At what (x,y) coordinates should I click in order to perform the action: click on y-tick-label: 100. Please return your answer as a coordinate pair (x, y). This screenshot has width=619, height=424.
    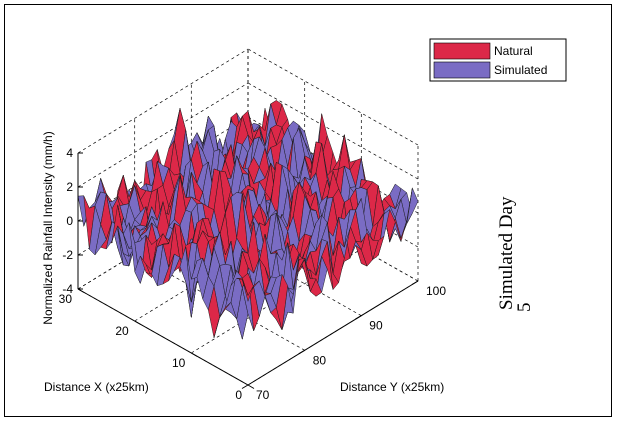
    Looking at the image, I should click on (436, 291).